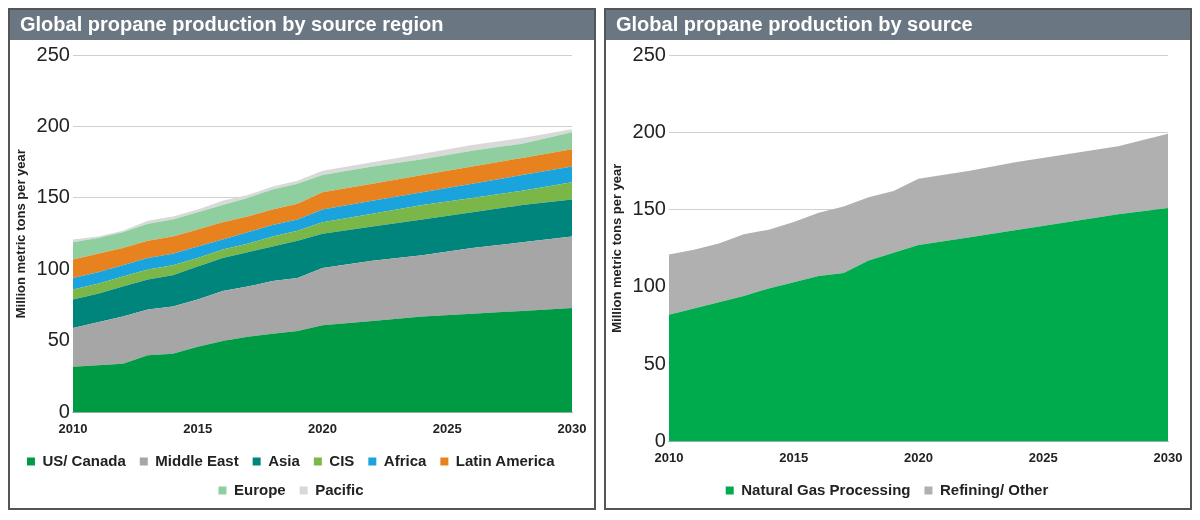  I want to click on legend-label: US/ Canada, so click(84, 460).